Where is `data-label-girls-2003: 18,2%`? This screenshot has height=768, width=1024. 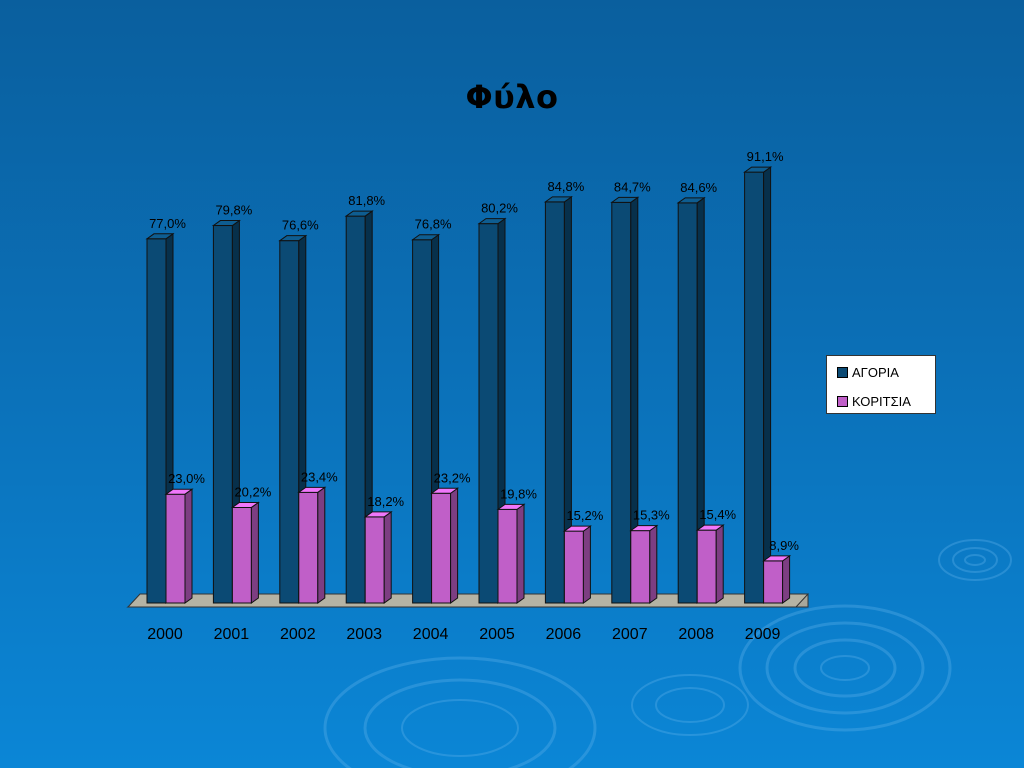
data-label-girls-2003: 18,2% is located at coordinates (385, 501).